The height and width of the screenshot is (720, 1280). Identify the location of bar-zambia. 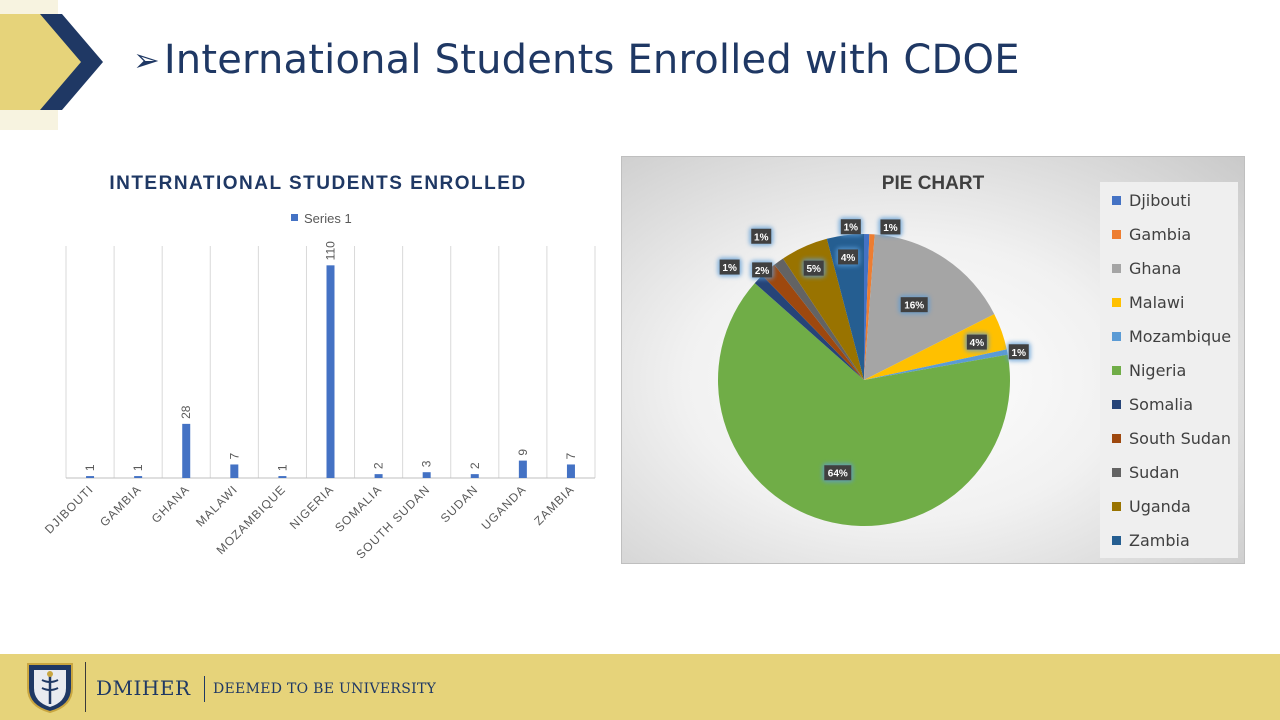
(570, 471).